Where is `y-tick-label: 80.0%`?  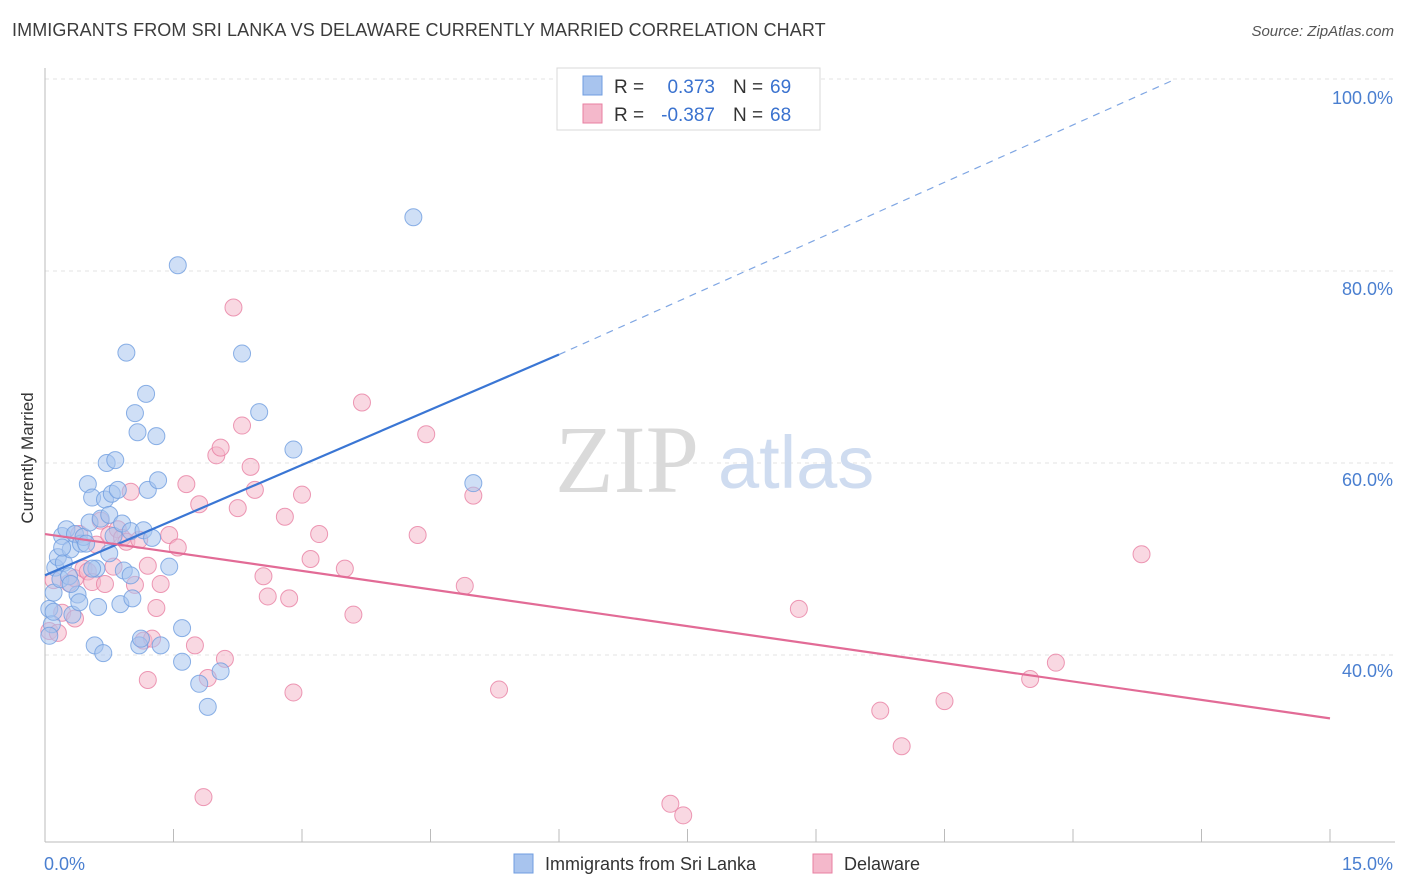
y-tick-label: 80.0% is located at coordinates (1367, 289).